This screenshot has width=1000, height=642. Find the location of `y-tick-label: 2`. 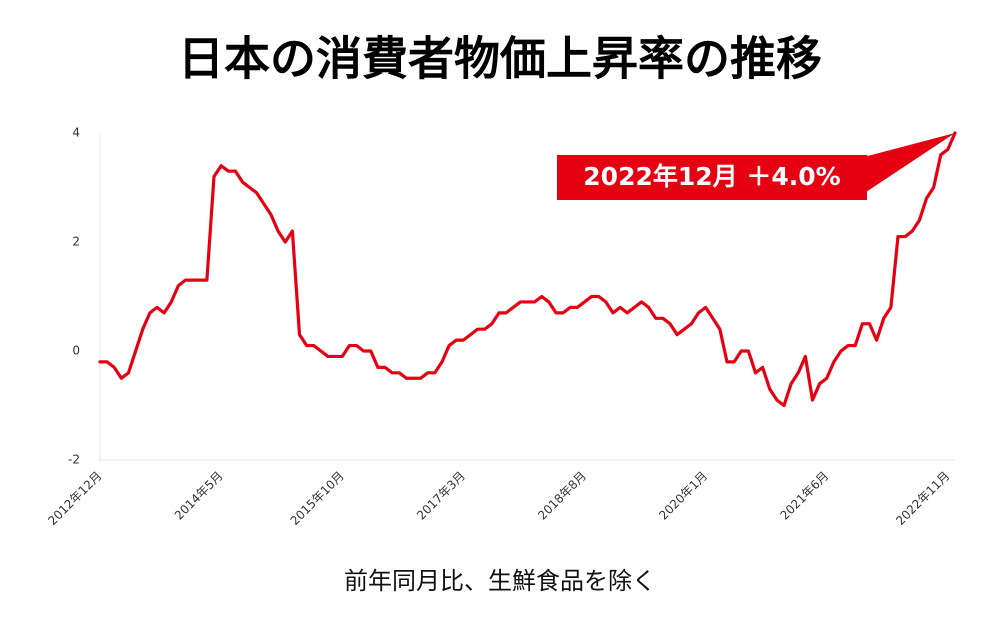

y-tick-label: 2 is located at coordinates (76, 242).